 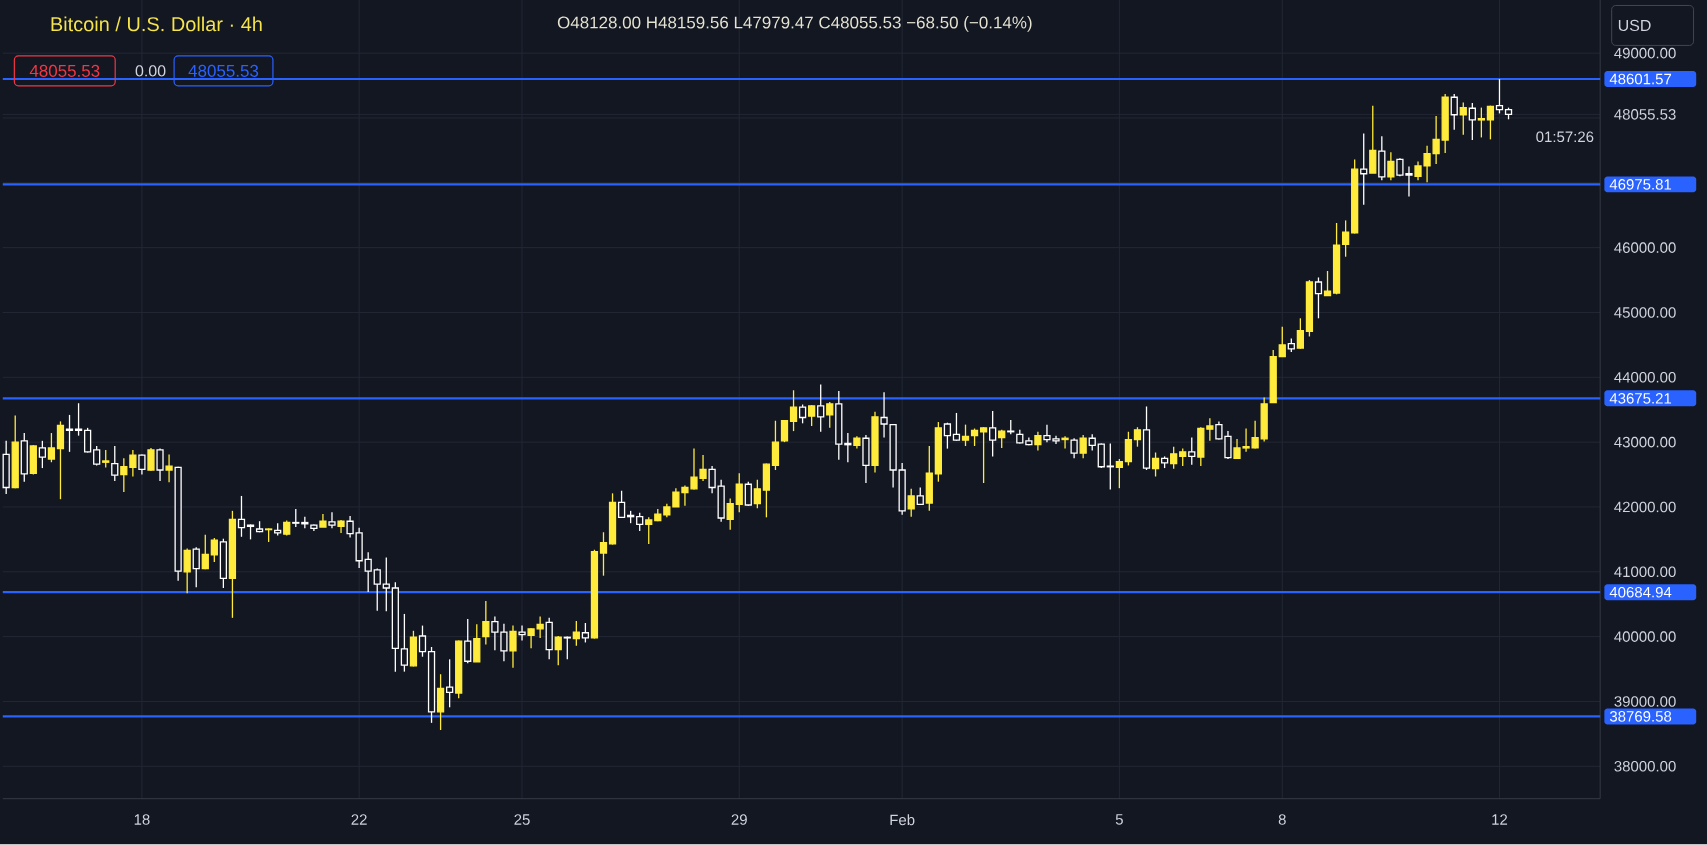 What do you see at coordinates (1645, 507) in the screenshot?
I see `y-tick-label: 42000.00` at bounding box center [1645, 507].